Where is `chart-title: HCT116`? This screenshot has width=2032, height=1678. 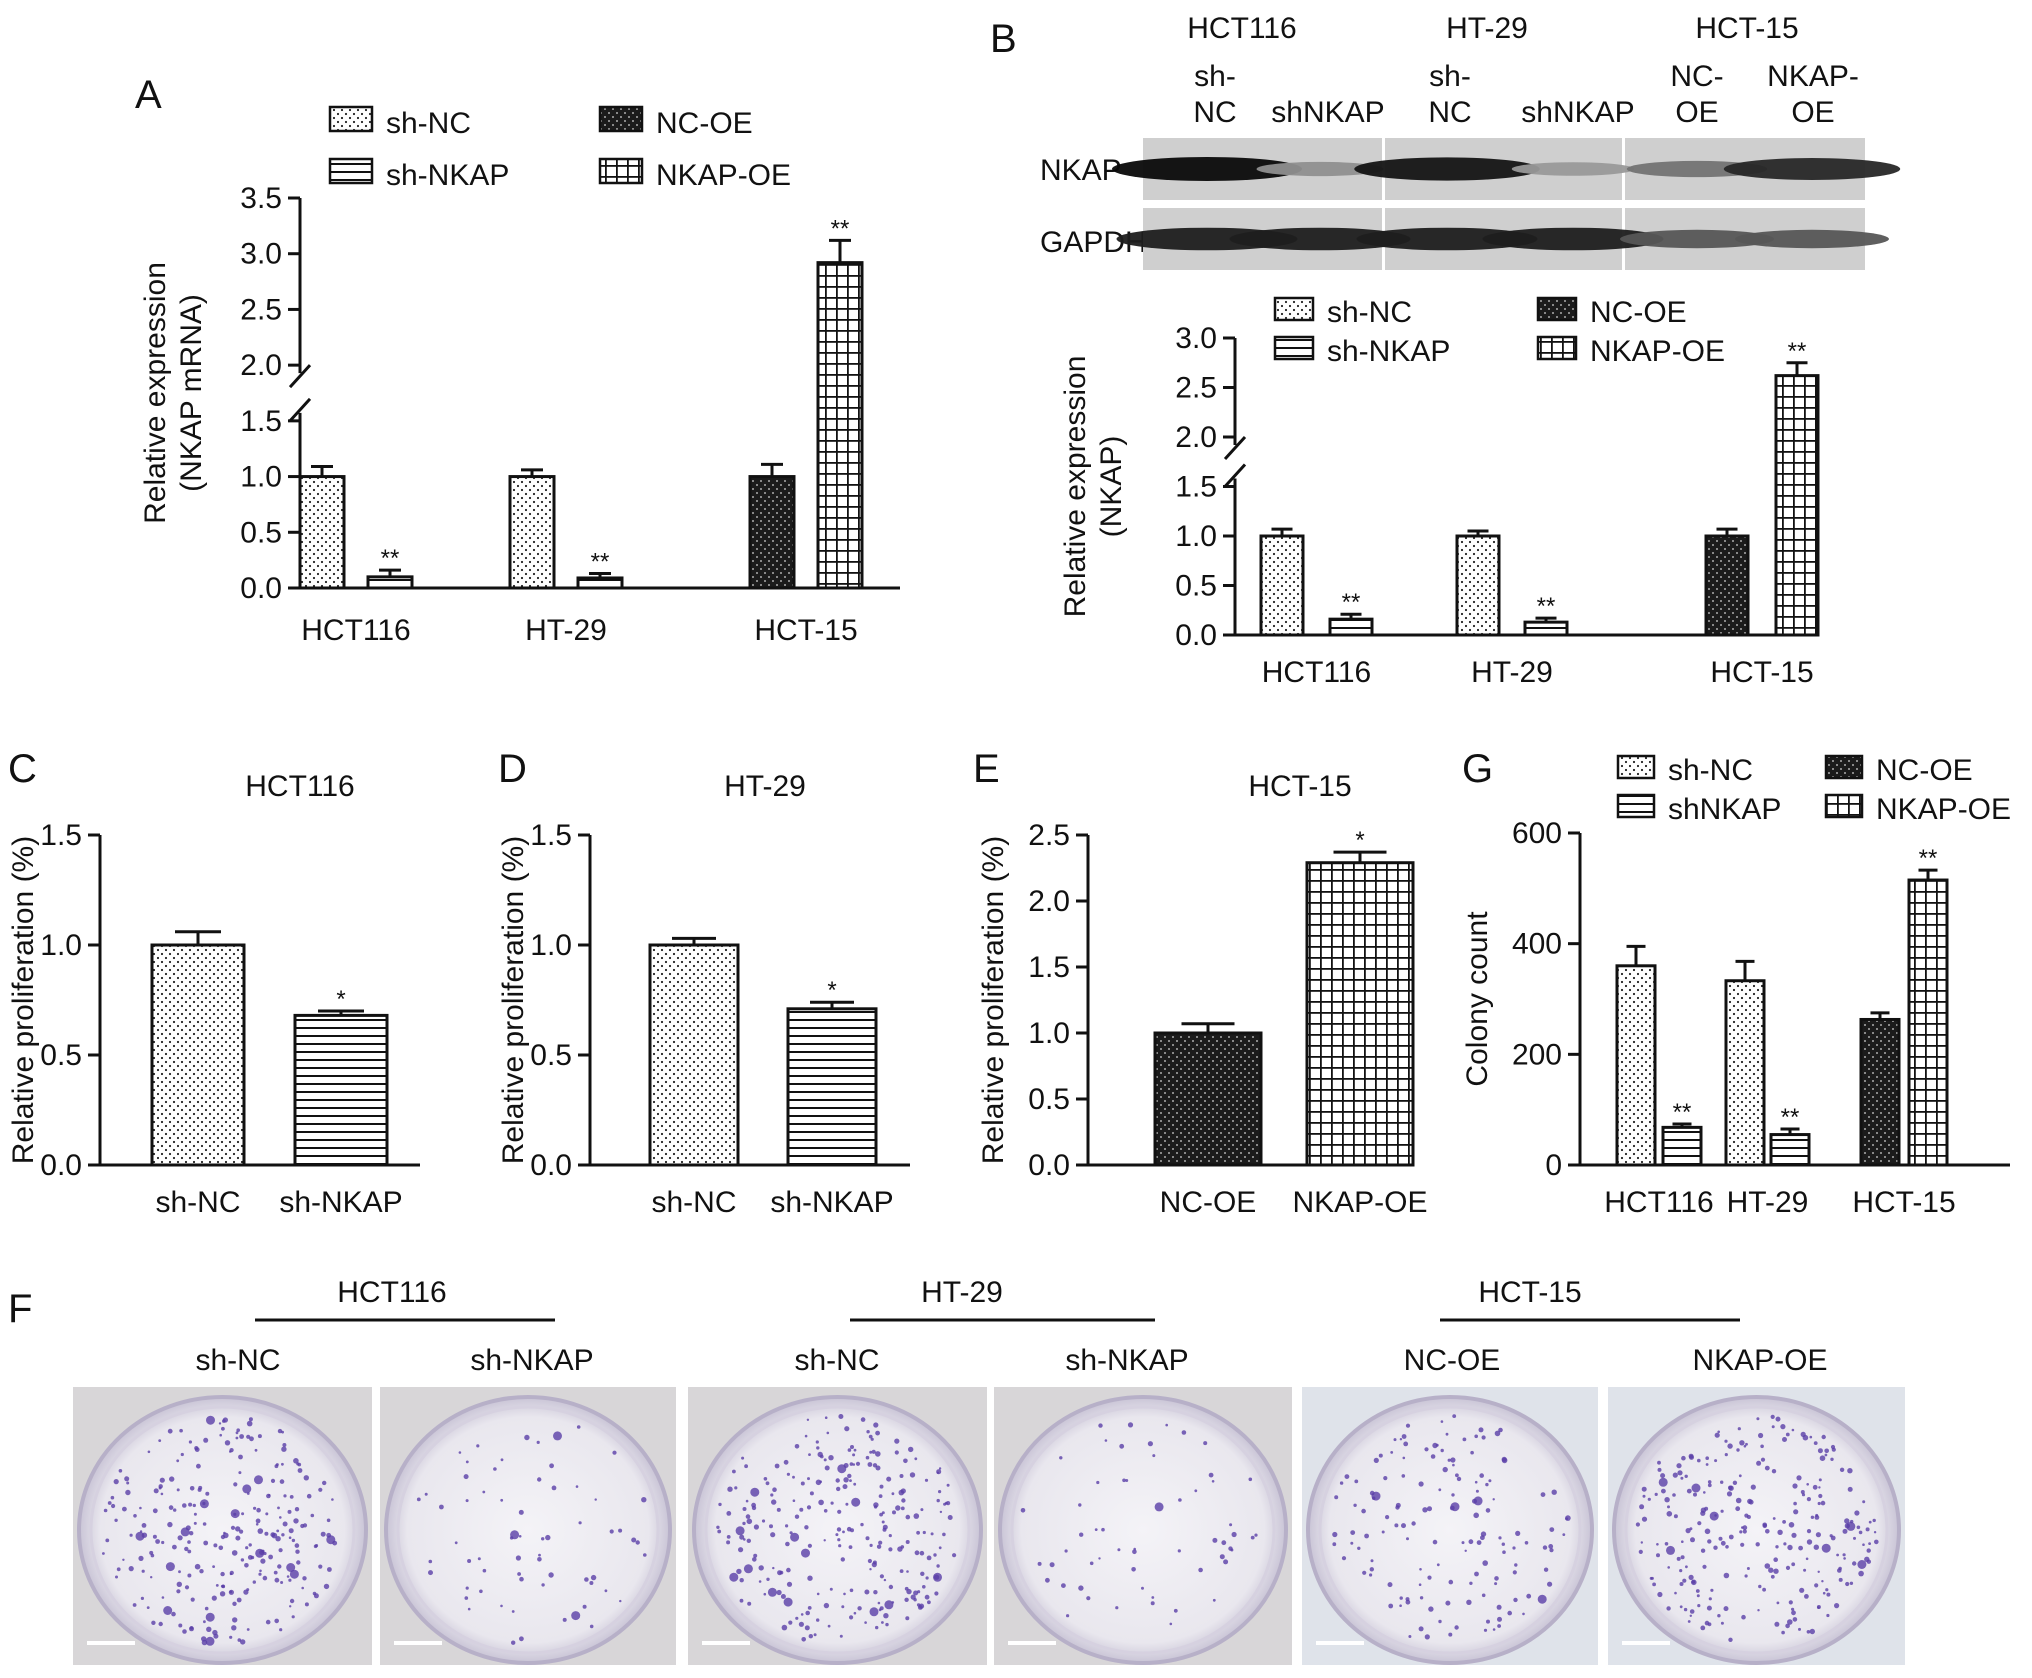
chart-title: HCT116 is located at coordinates (299, 786).